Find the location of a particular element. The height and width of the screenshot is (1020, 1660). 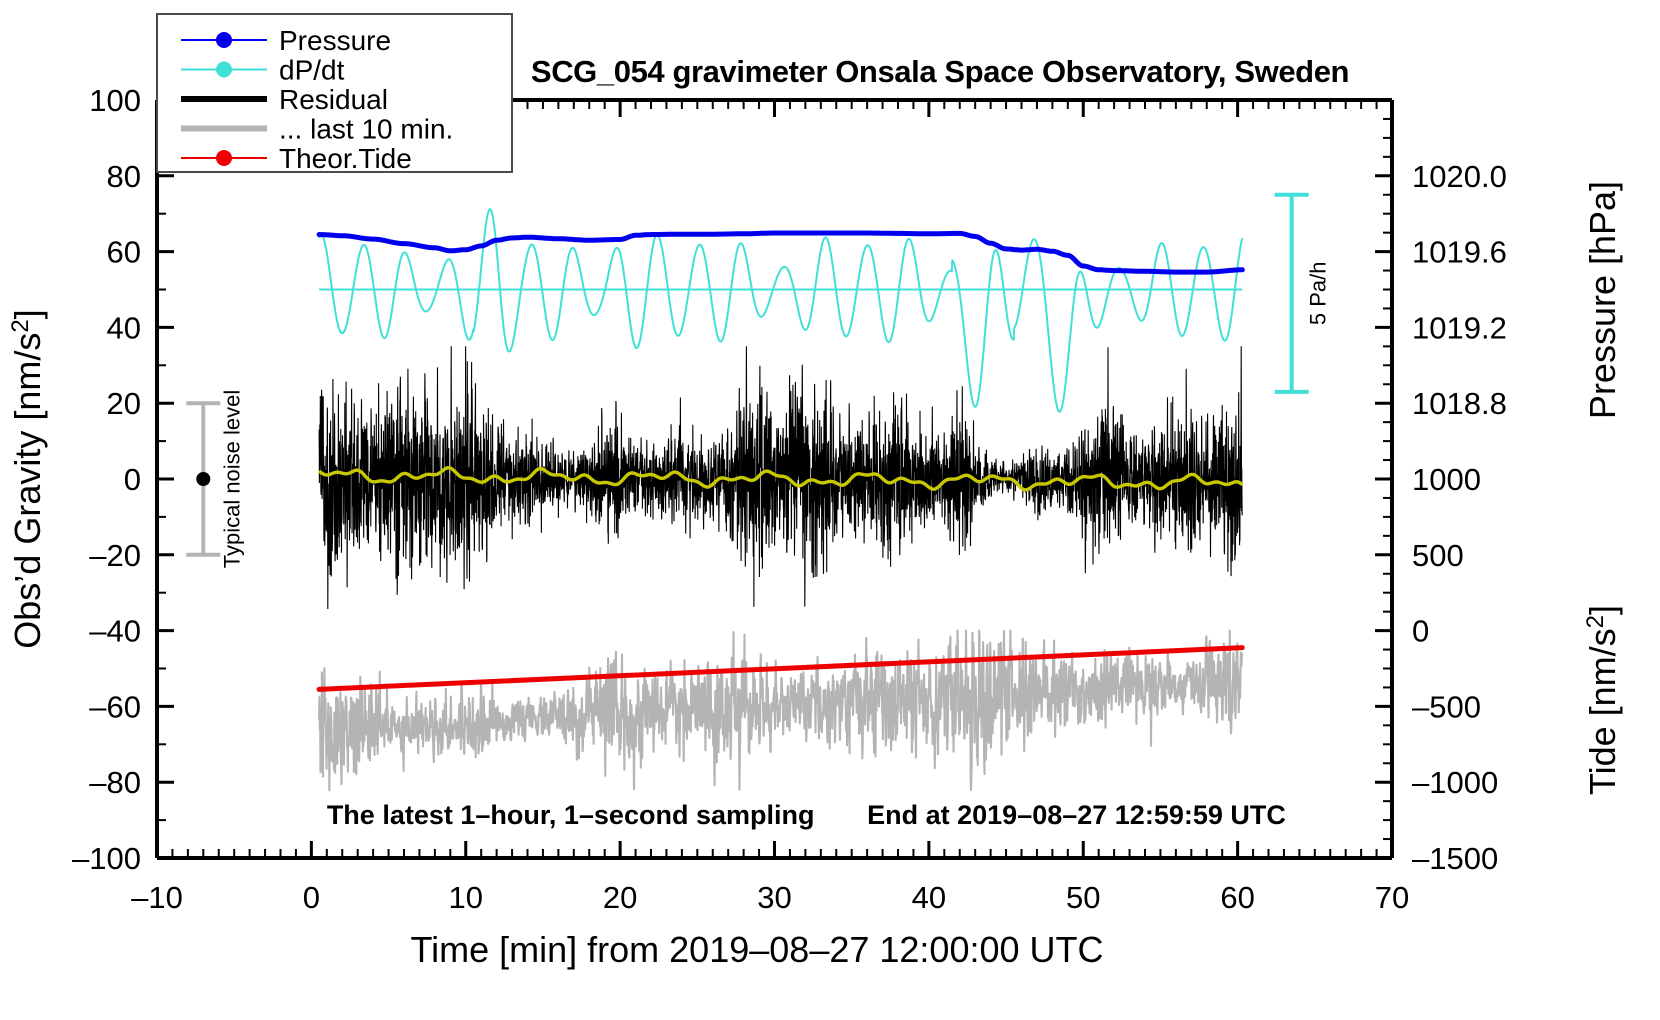

last-10-min-line is located at coordinates (781, 710).